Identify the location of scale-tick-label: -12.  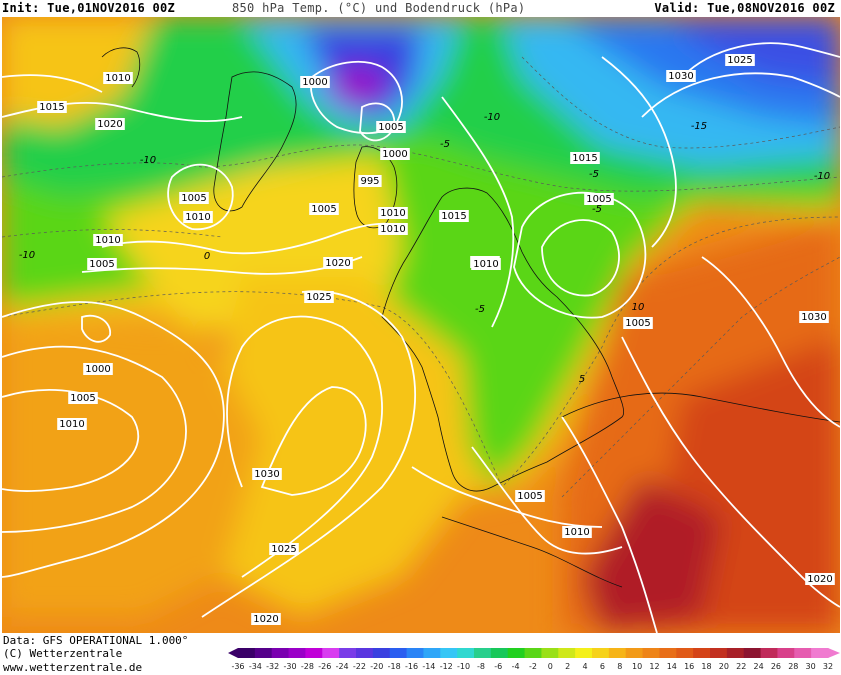
(446, 666).